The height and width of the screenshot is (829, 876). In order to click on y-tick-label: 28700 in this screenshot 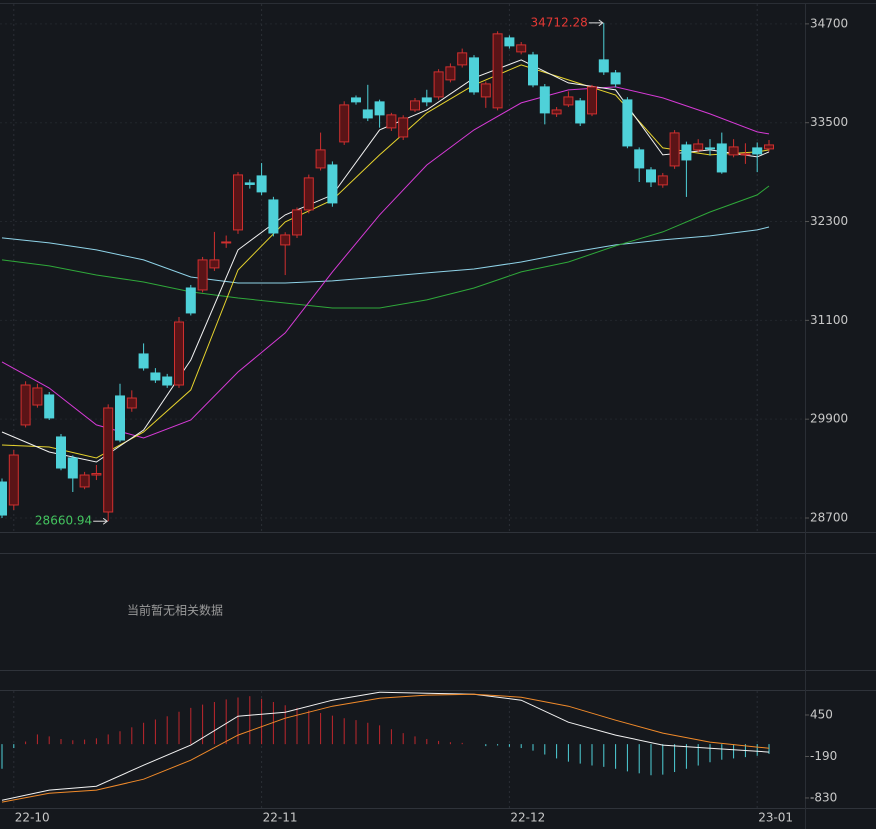, I will do `click(829, 518)`.